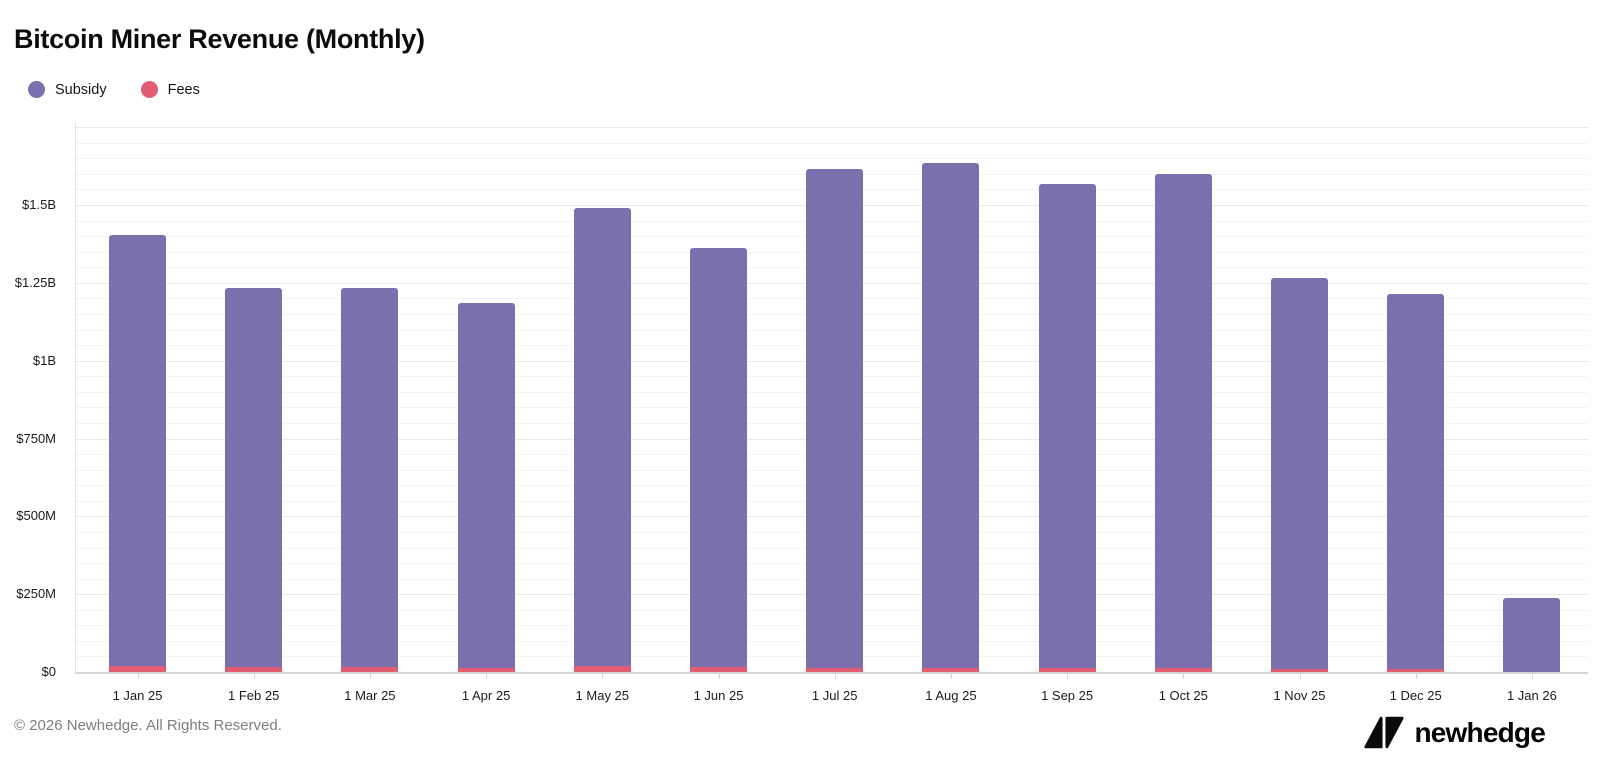 Image resolution: width=1600 pixels, height=770 pixels. I want to click on newhedge-logo: newhedge, so click(1454, 732).